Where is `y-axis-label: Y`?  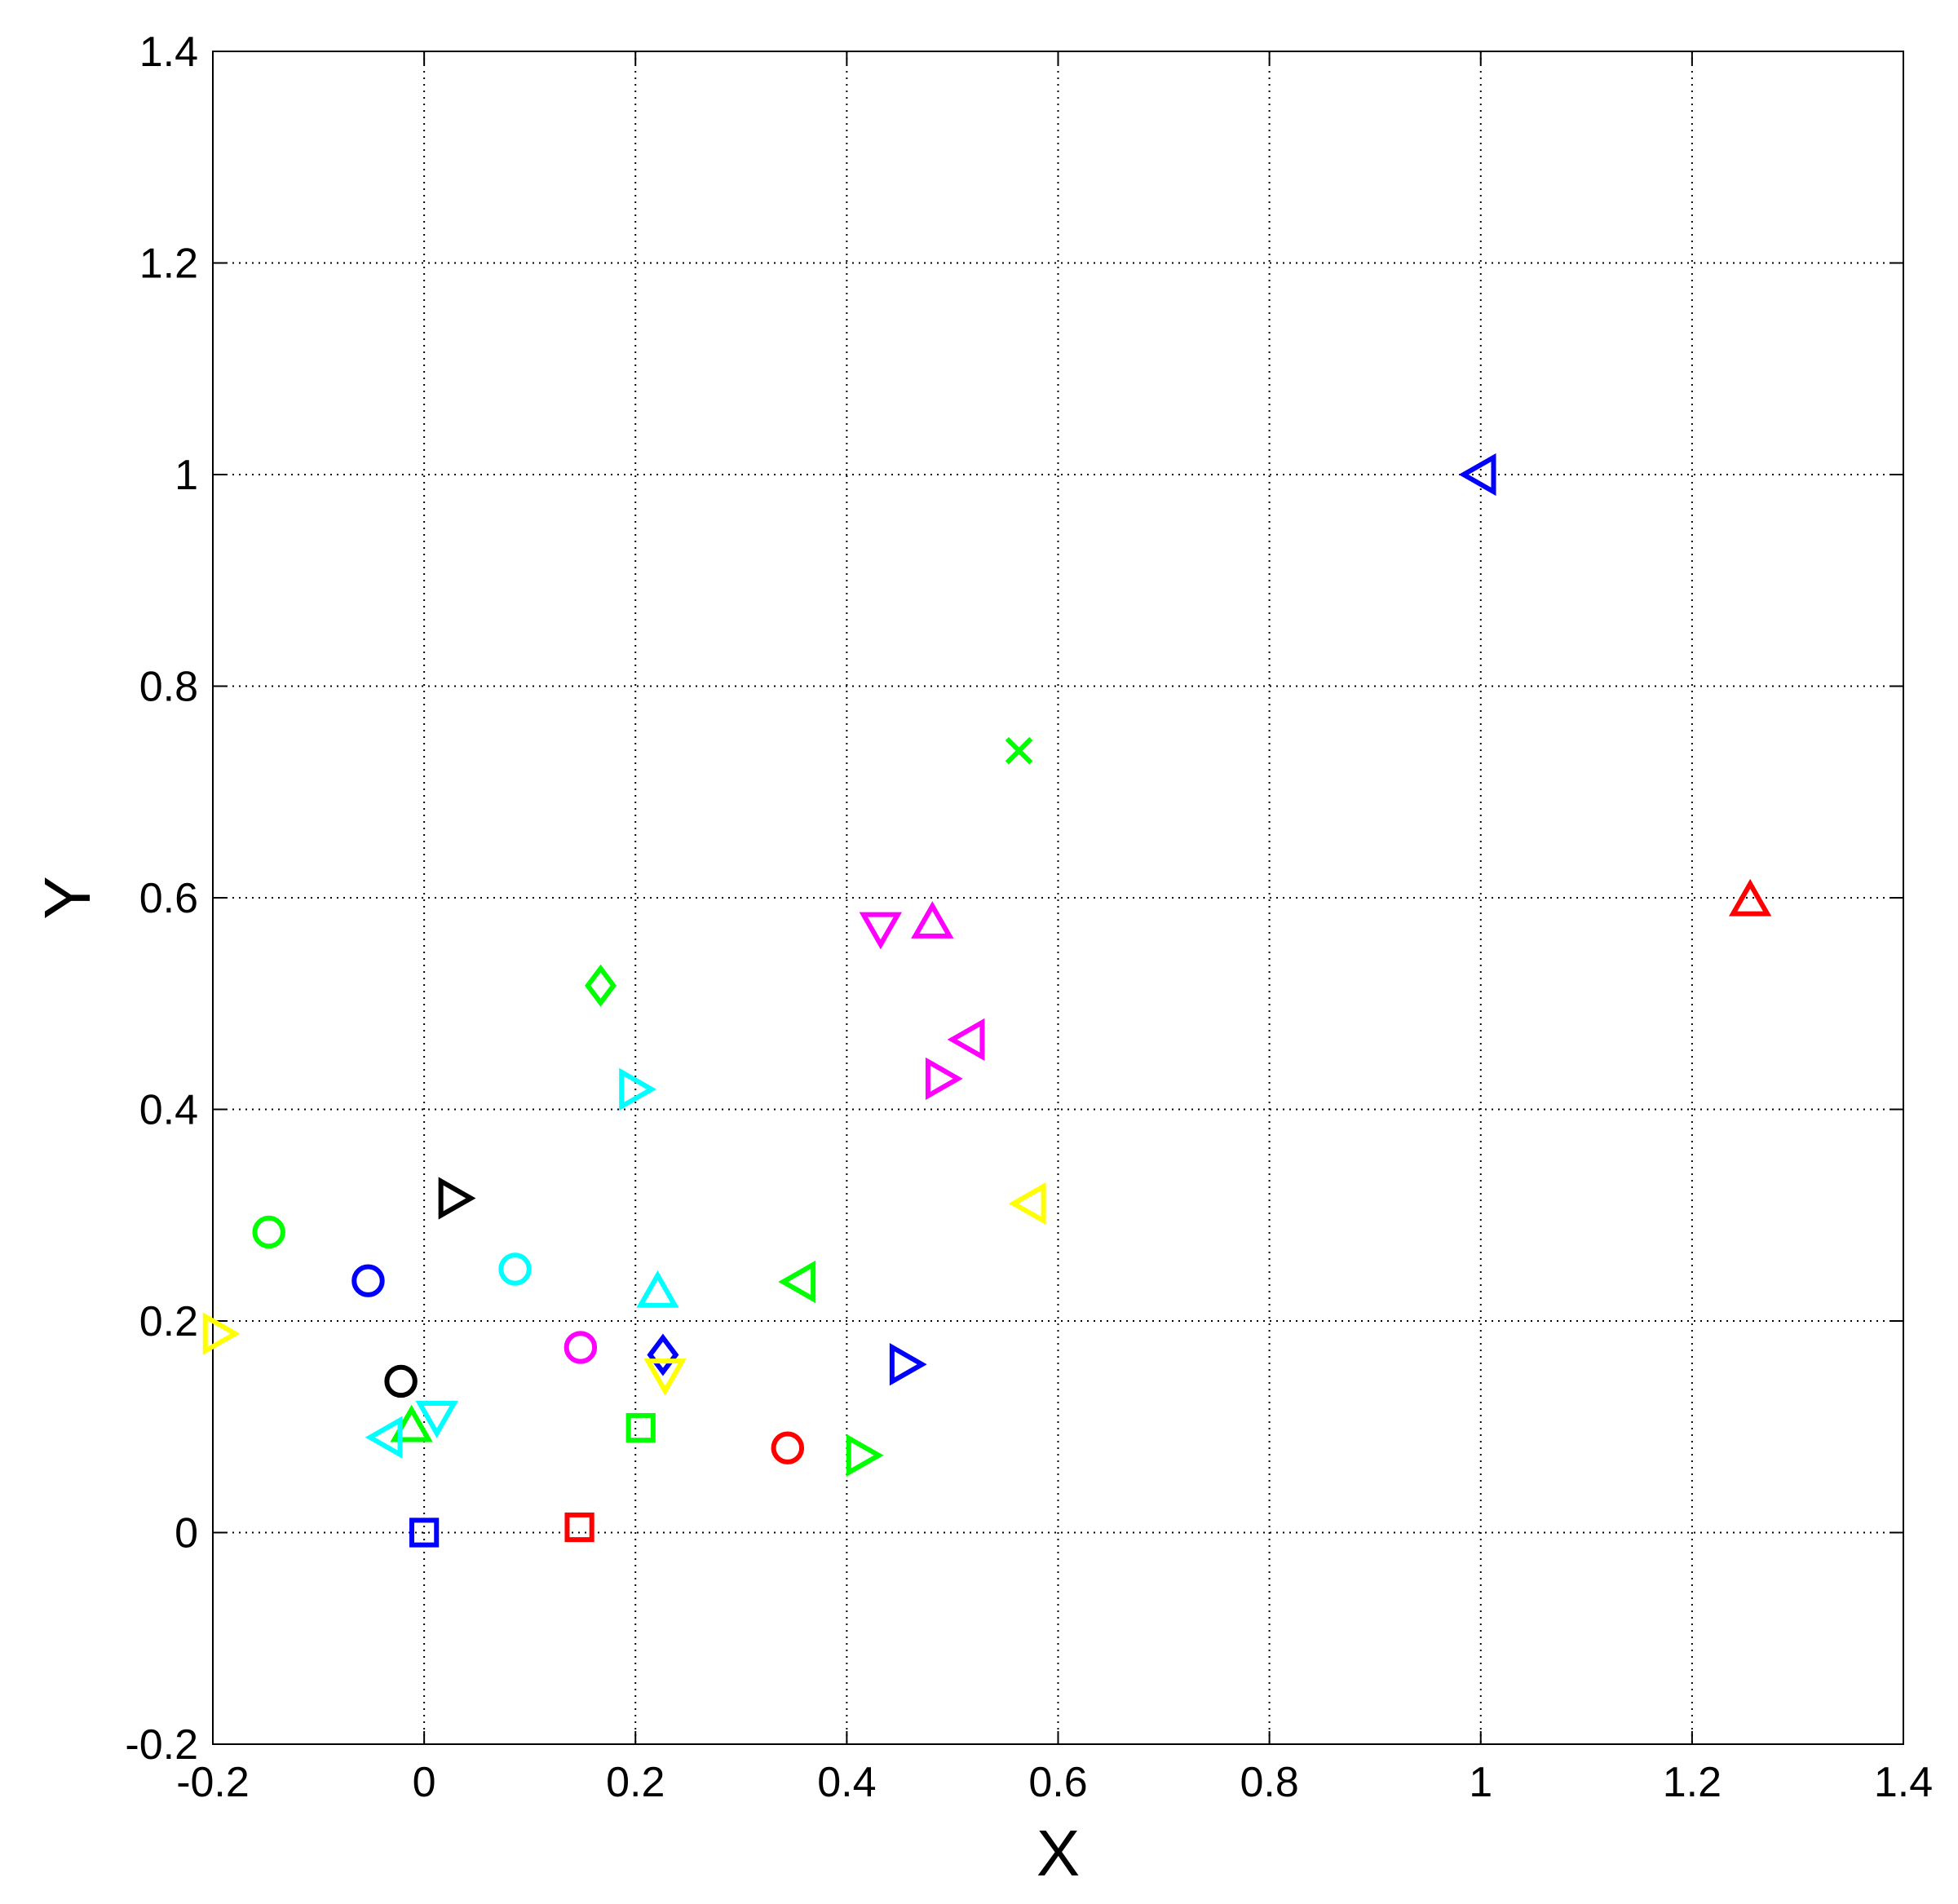
y-axis-label: Y is located at coordinates (67, 898).